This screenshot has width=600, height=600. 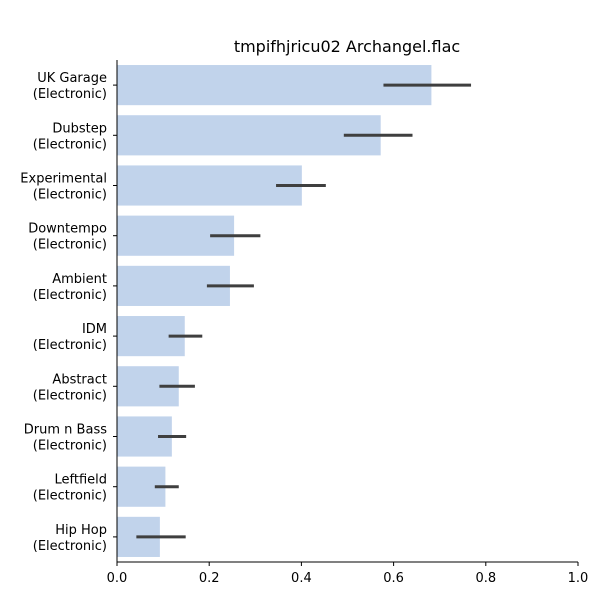 What do you see at coordinates (79, 128) in the screenshot?
I see `y-tick-label: Dubstep` at bounding box center [79, 128].